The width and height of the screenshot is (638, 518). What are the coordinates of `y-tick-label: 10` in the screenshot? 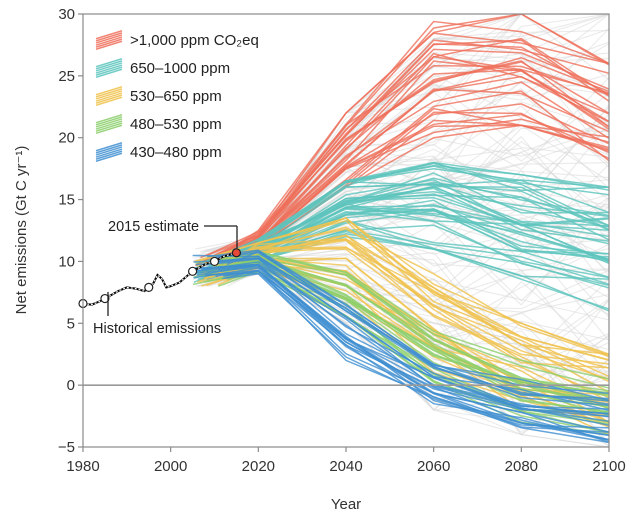 It's located at (66, 261).